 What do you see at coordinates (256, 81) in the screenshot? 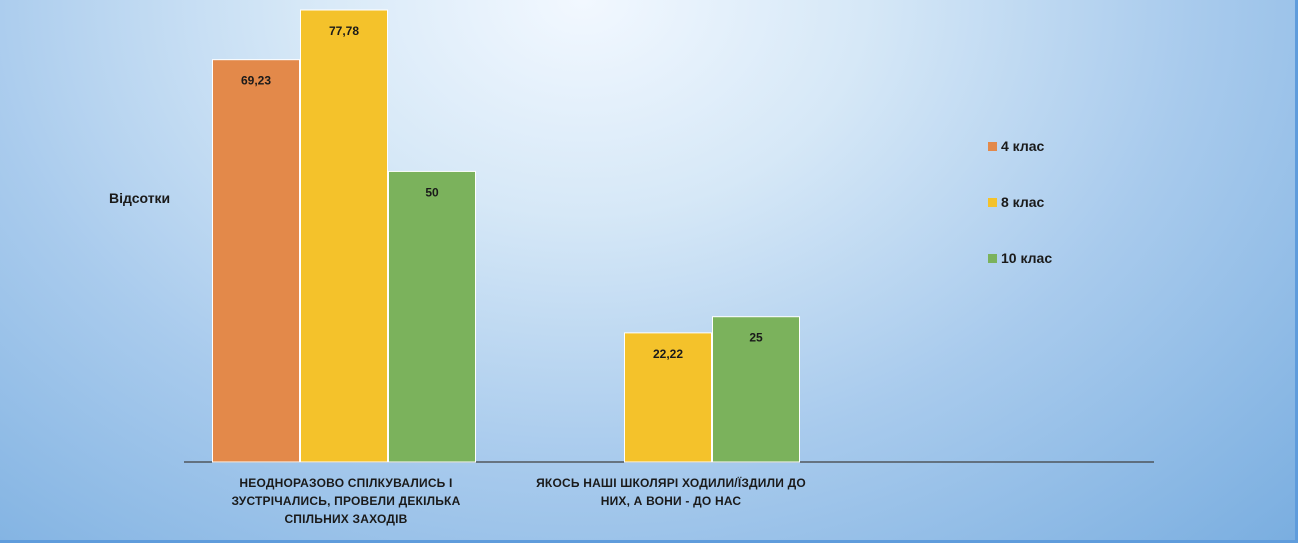
I see `data-label-series-1-category-1: 69,23` at bounding box center [256, 81].